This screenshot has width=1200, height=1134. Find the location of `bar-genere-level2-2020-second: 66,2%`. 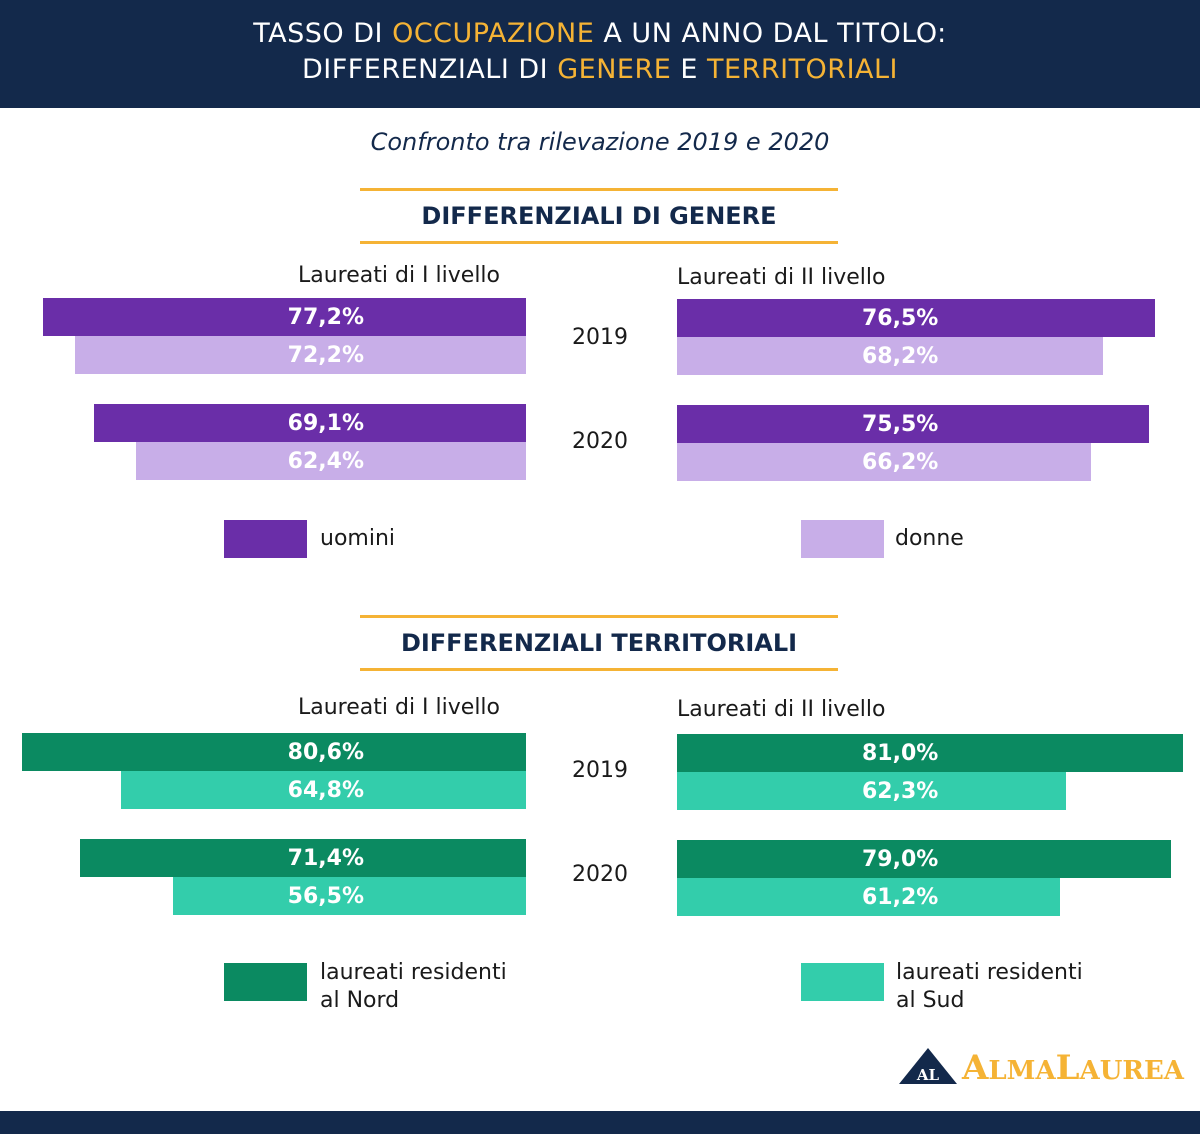

bar-genere-level2-2020-second: 66,2% is located at coordinates (884, 462).